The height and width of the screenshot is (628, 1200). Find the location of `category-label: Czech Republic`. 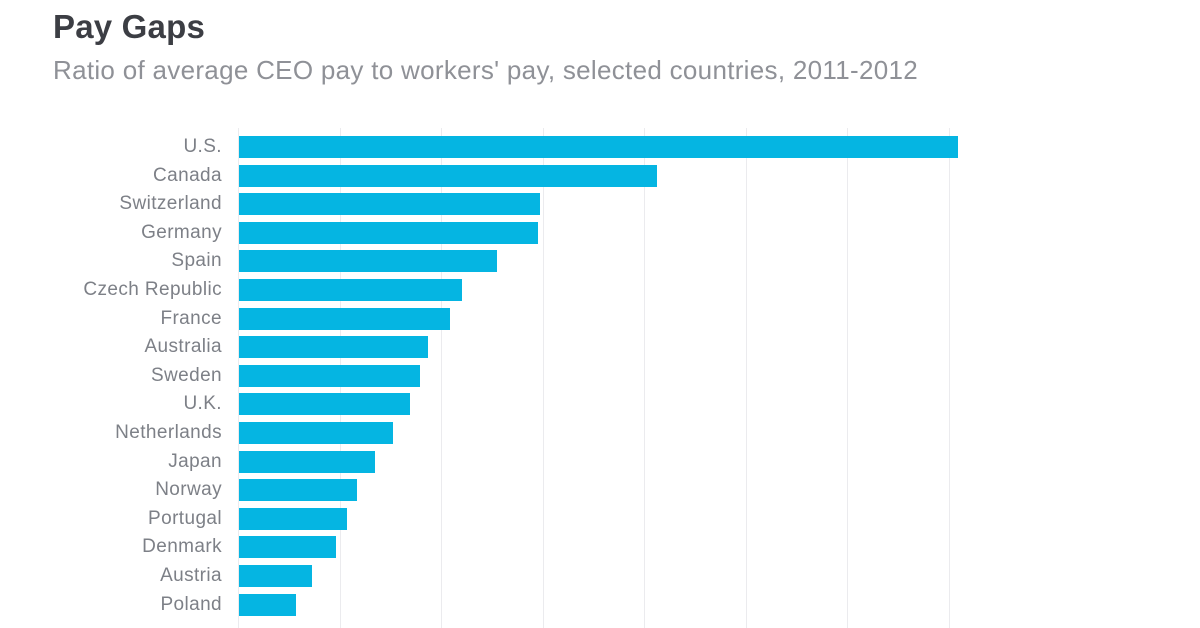

category-label: Czech Republic is located at coordinates (152, 289).